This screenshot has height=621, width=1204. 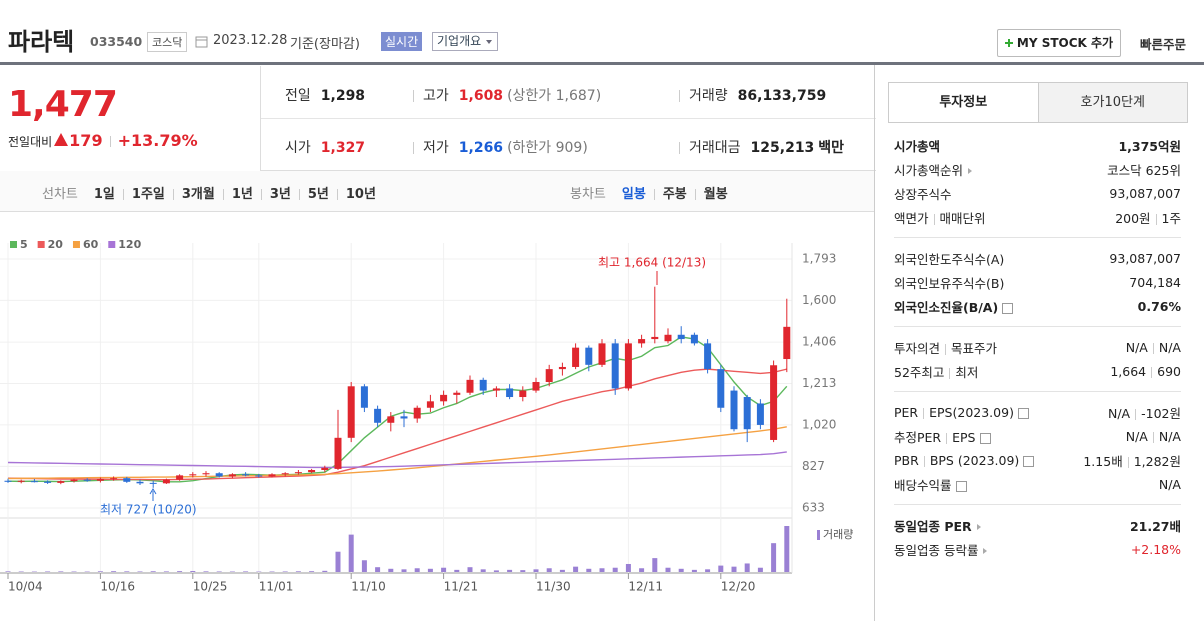 I want to click on value-text: N/A, so click(x=1119, y=413).